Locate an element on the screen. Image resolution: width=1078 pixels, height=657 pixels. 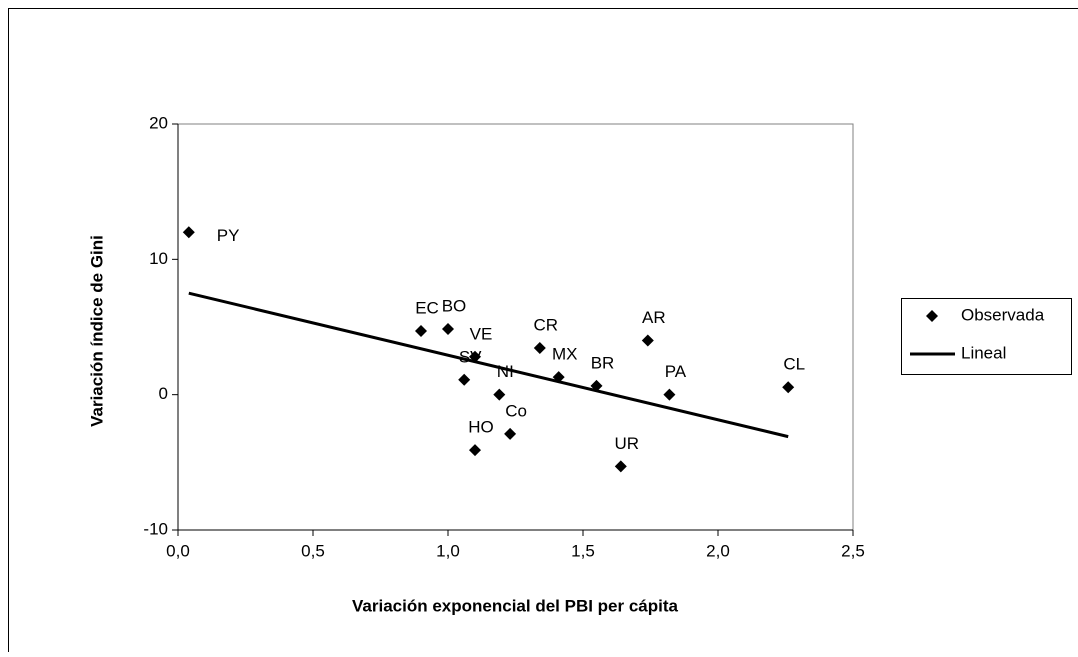
x-tick-label: 2,0 is located at coordinates (718, 550).